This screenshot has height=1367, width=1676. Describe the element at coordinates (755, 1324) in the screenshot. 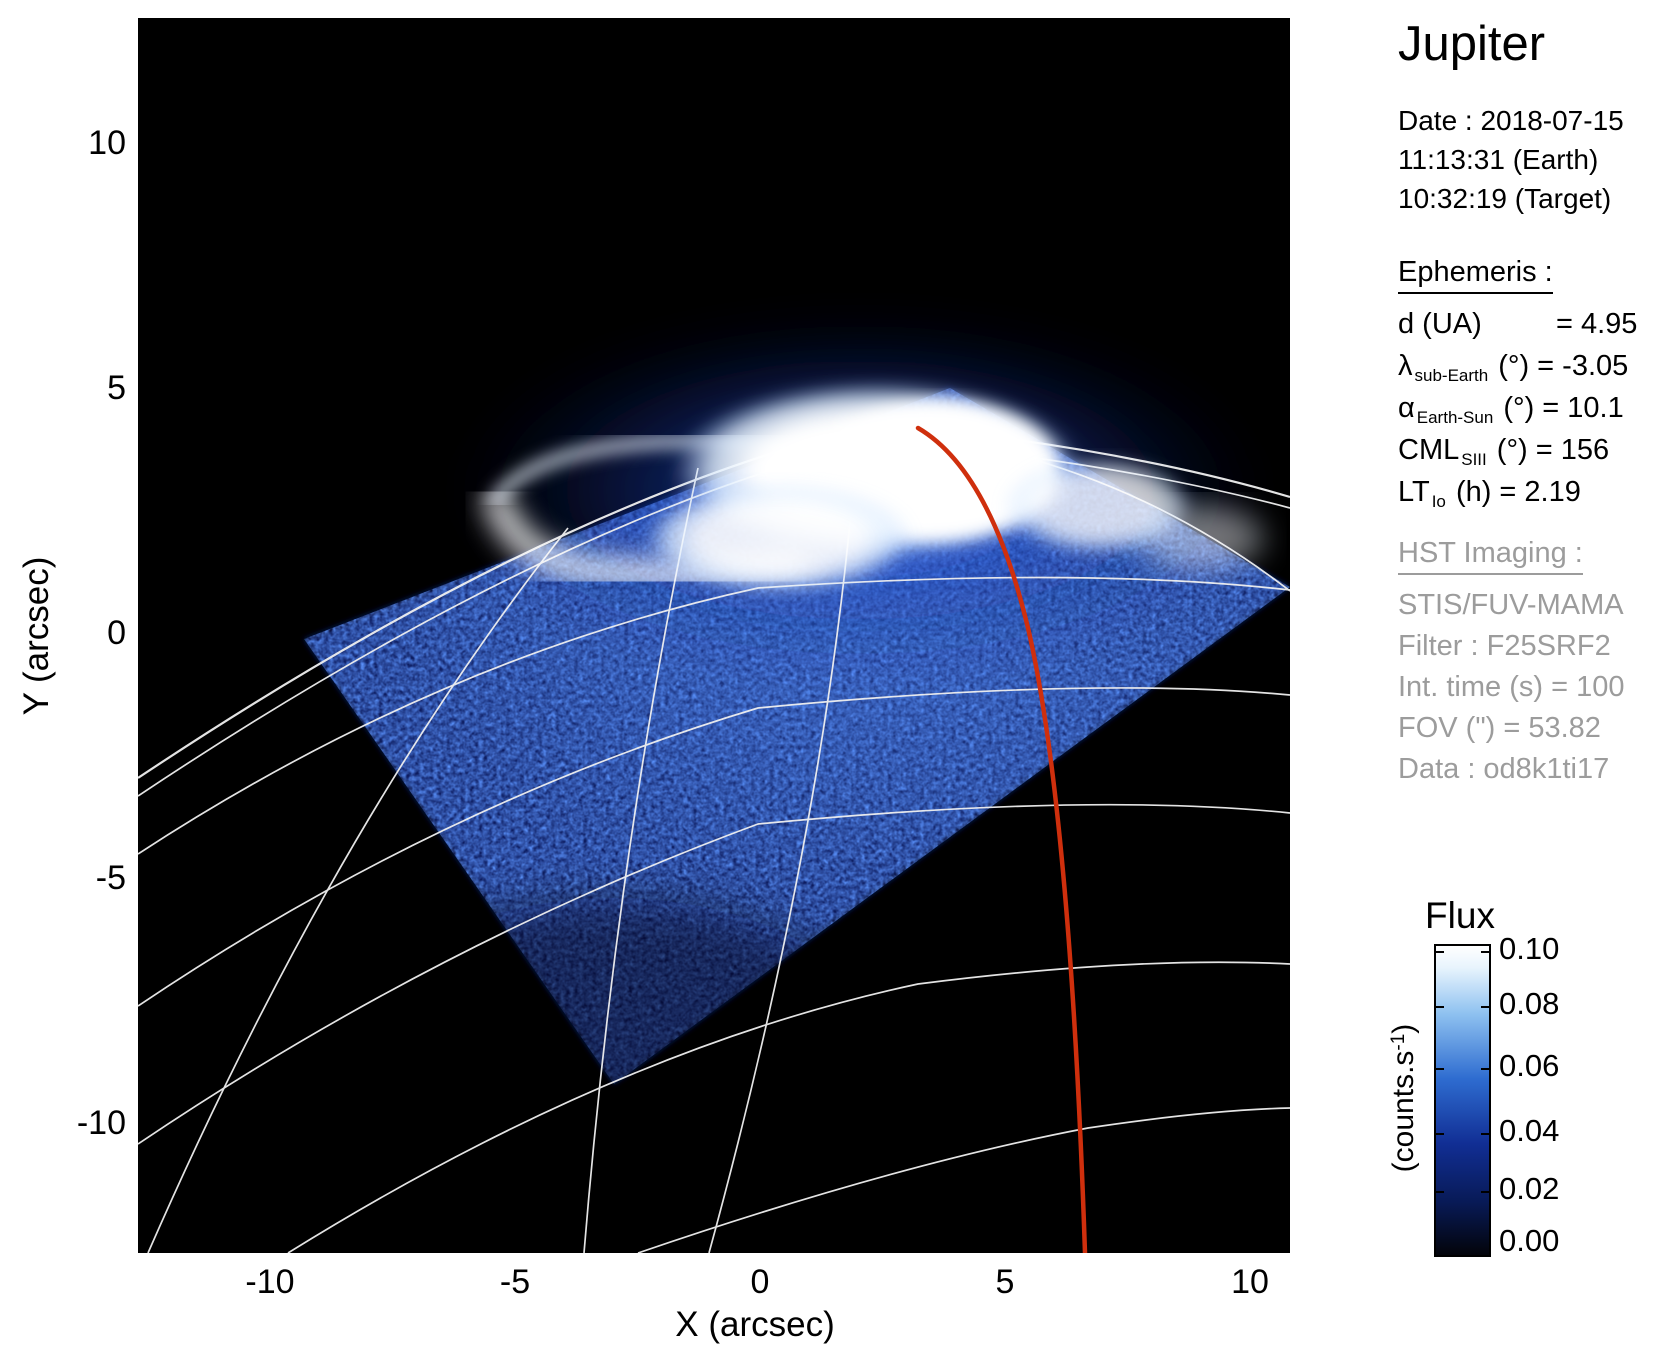

I see `x-axis-label: X (arcsec)` at that location.